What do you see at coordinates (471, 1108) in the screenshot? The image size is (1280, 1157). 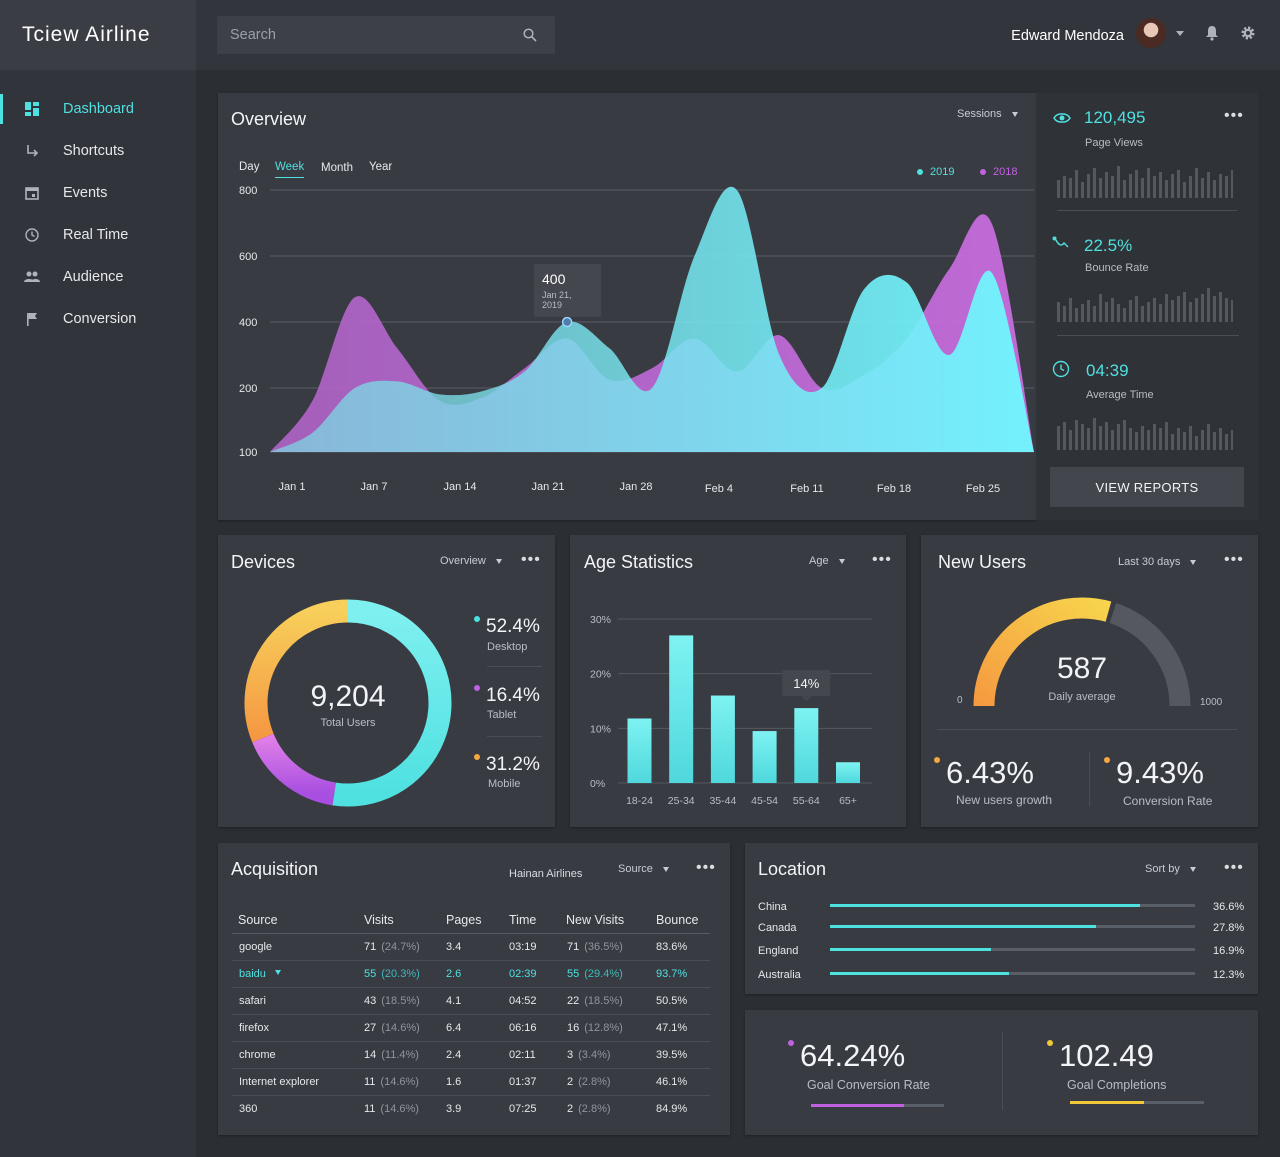 I see `table-row: 360 11 (14.6%) 3.9 07:25 2 (2.8%) 84.9%` at bounding box center [471, 1108].